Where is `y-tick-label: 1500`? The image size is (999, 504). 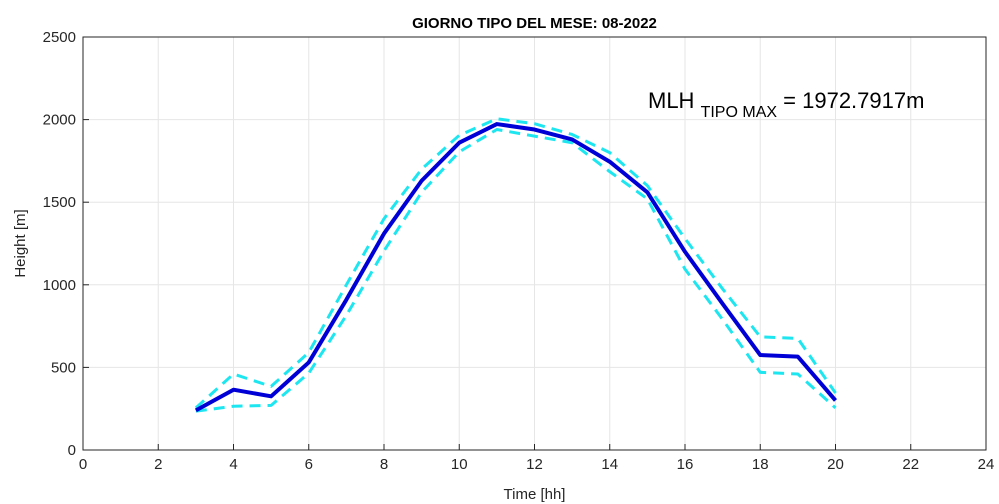
y-tick-label: 1500 is located at coordinates (59, 202).